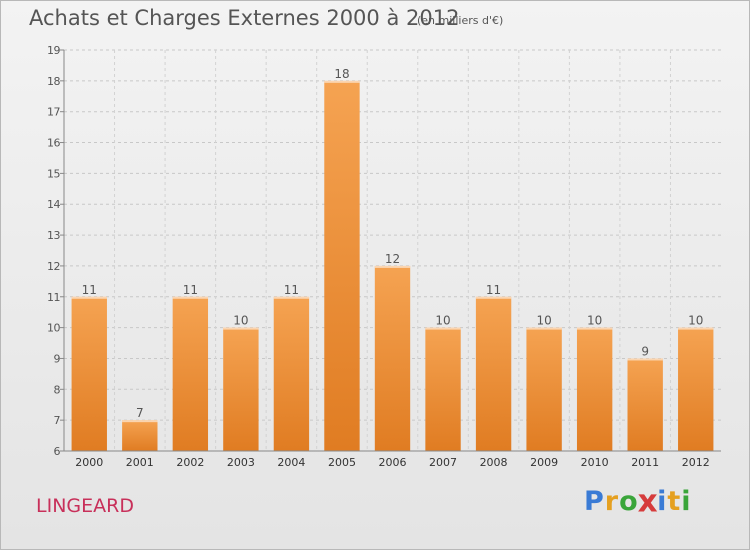  What do you see at coordinates (53, 297) in the screenshot?
I see `y-tick-label: 11` at bounding box center [53, 297].